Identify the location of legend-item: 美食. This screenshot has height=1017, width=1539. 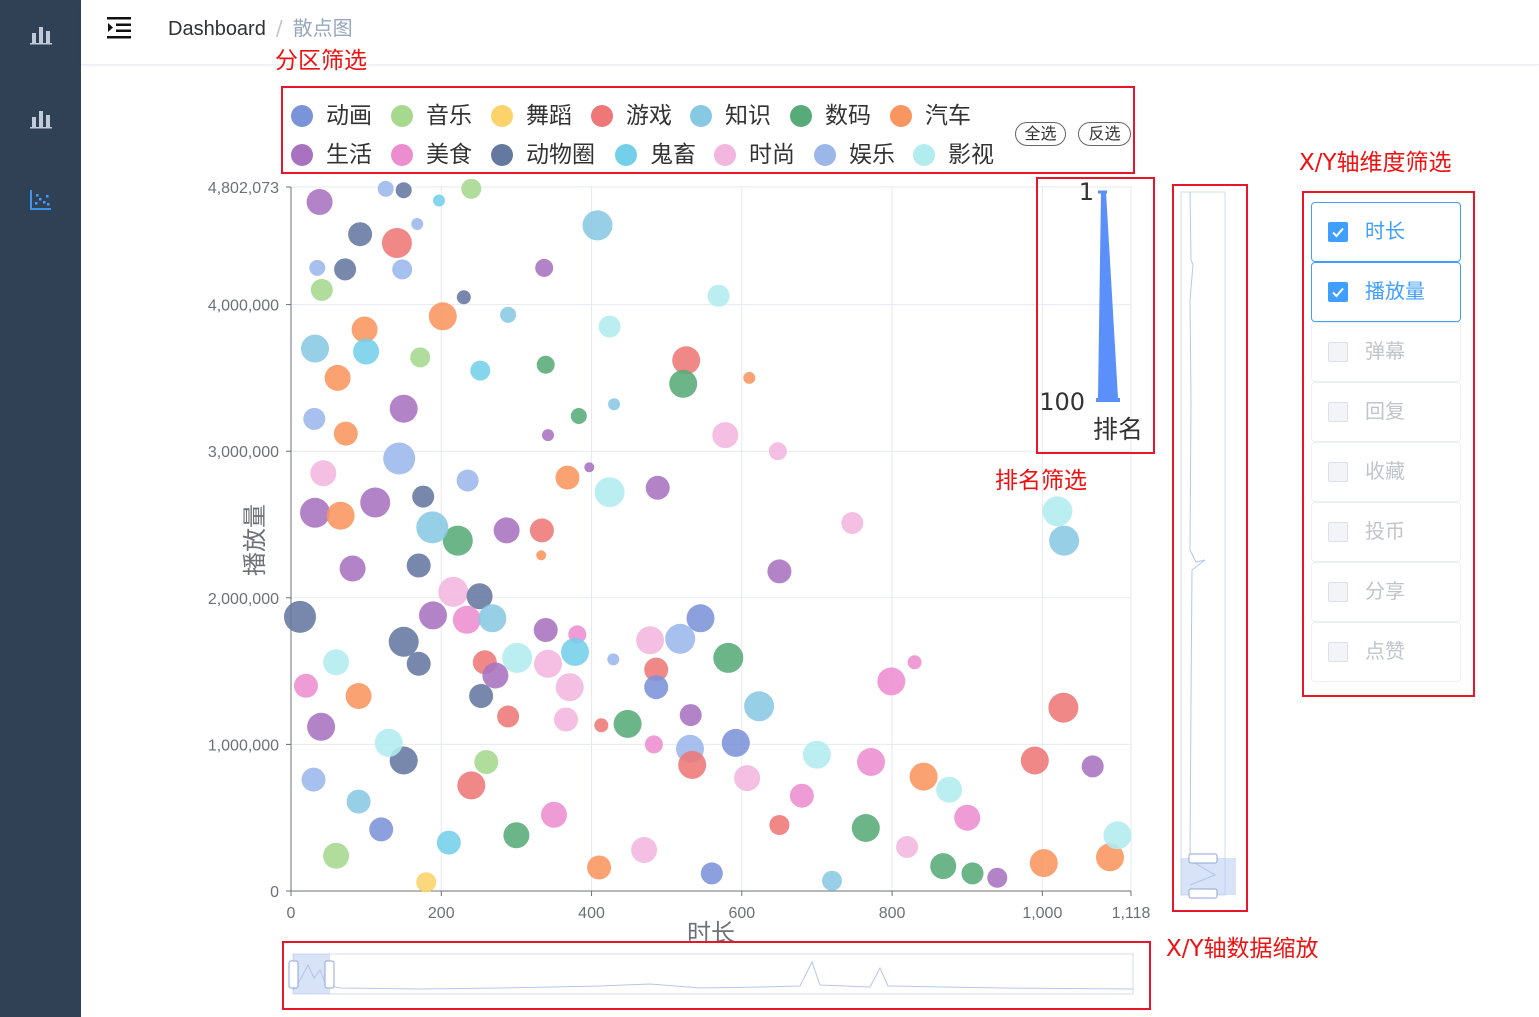
(431, 155).